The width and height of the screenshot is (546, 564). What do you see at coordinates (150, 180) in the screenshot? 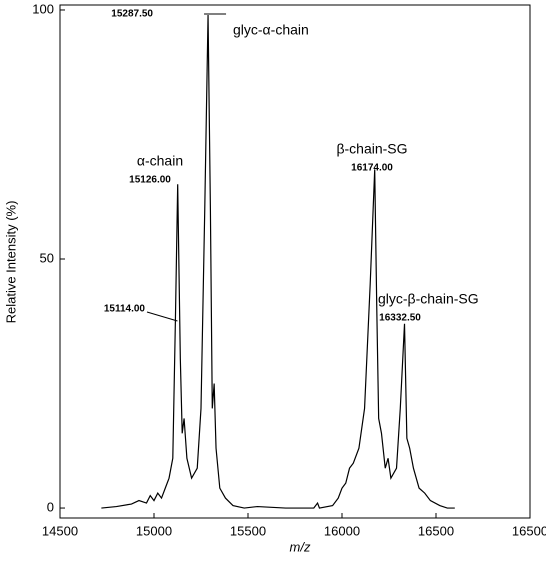
I see `peak-label: 15126.00` at bounding box center [150, 180].